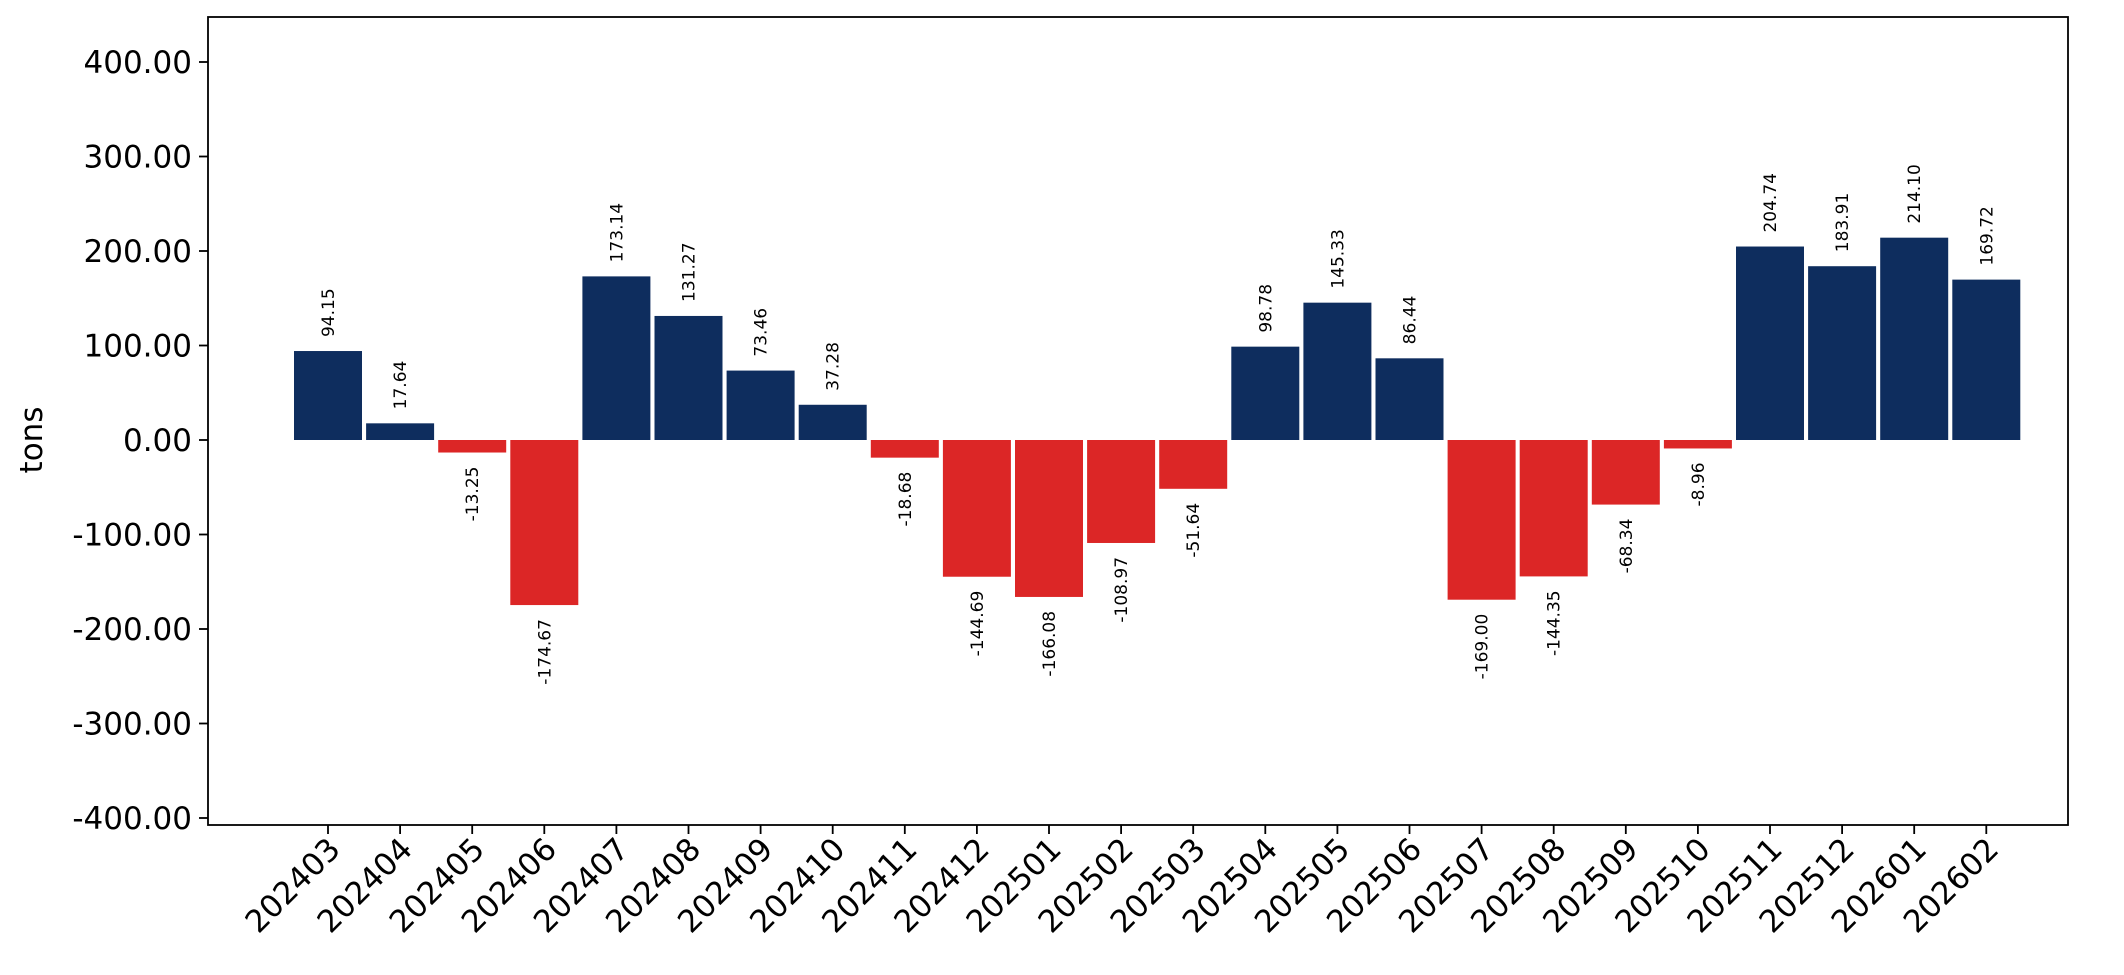  I want to click on y-tick-label: -400.00, so click(132, 819).